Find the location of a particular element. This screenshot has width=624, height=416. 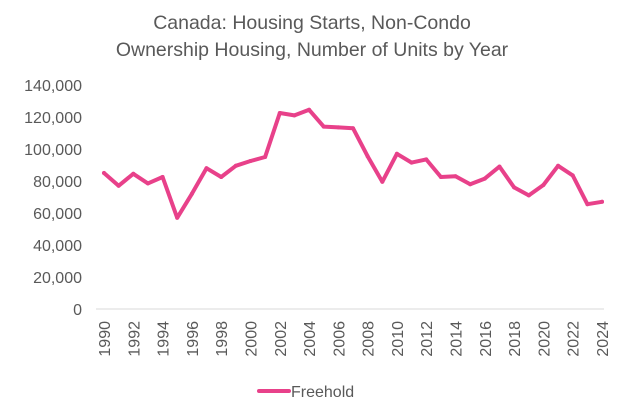

x-tick-label: 1992 is located at coordinates (134, 339).